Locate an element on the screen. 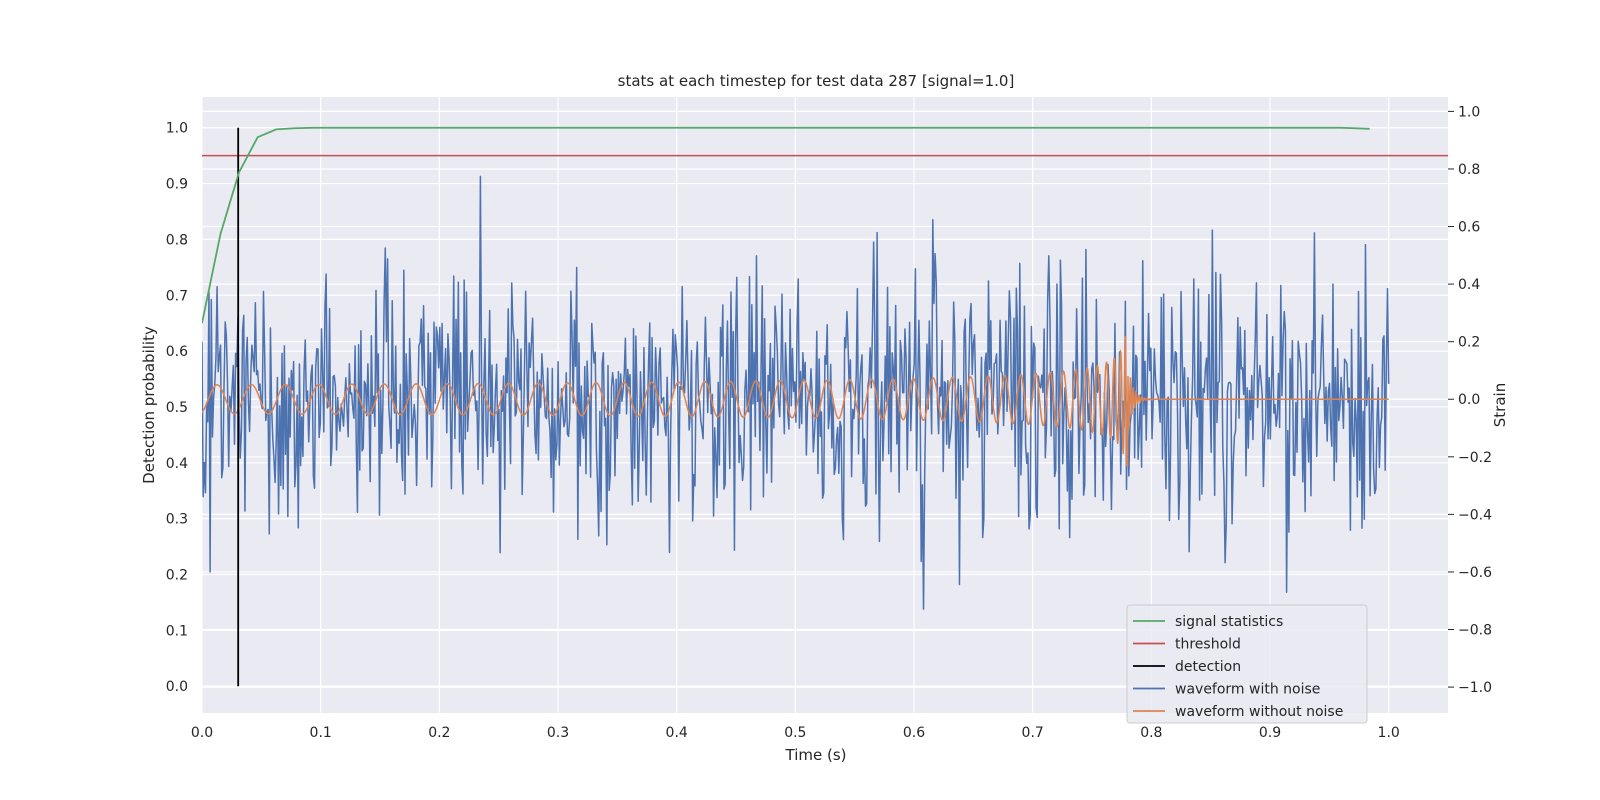 This screenshot has height=800, width=1600. right-y-tick-label: 0.0 is located at coordinates (1469, 400).